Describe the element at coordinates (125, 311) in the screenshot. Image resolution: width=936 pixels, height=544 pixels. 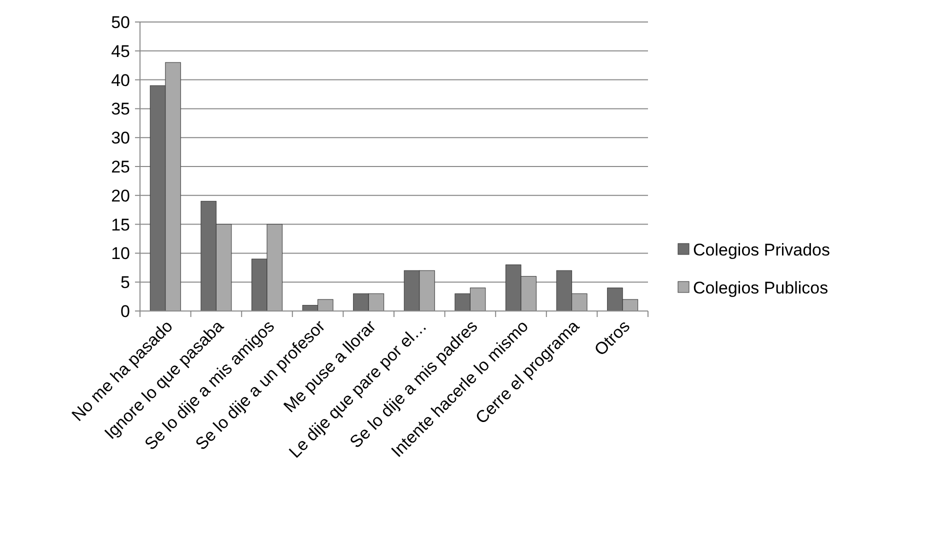
I see `y-tick-label: 0` at that location.